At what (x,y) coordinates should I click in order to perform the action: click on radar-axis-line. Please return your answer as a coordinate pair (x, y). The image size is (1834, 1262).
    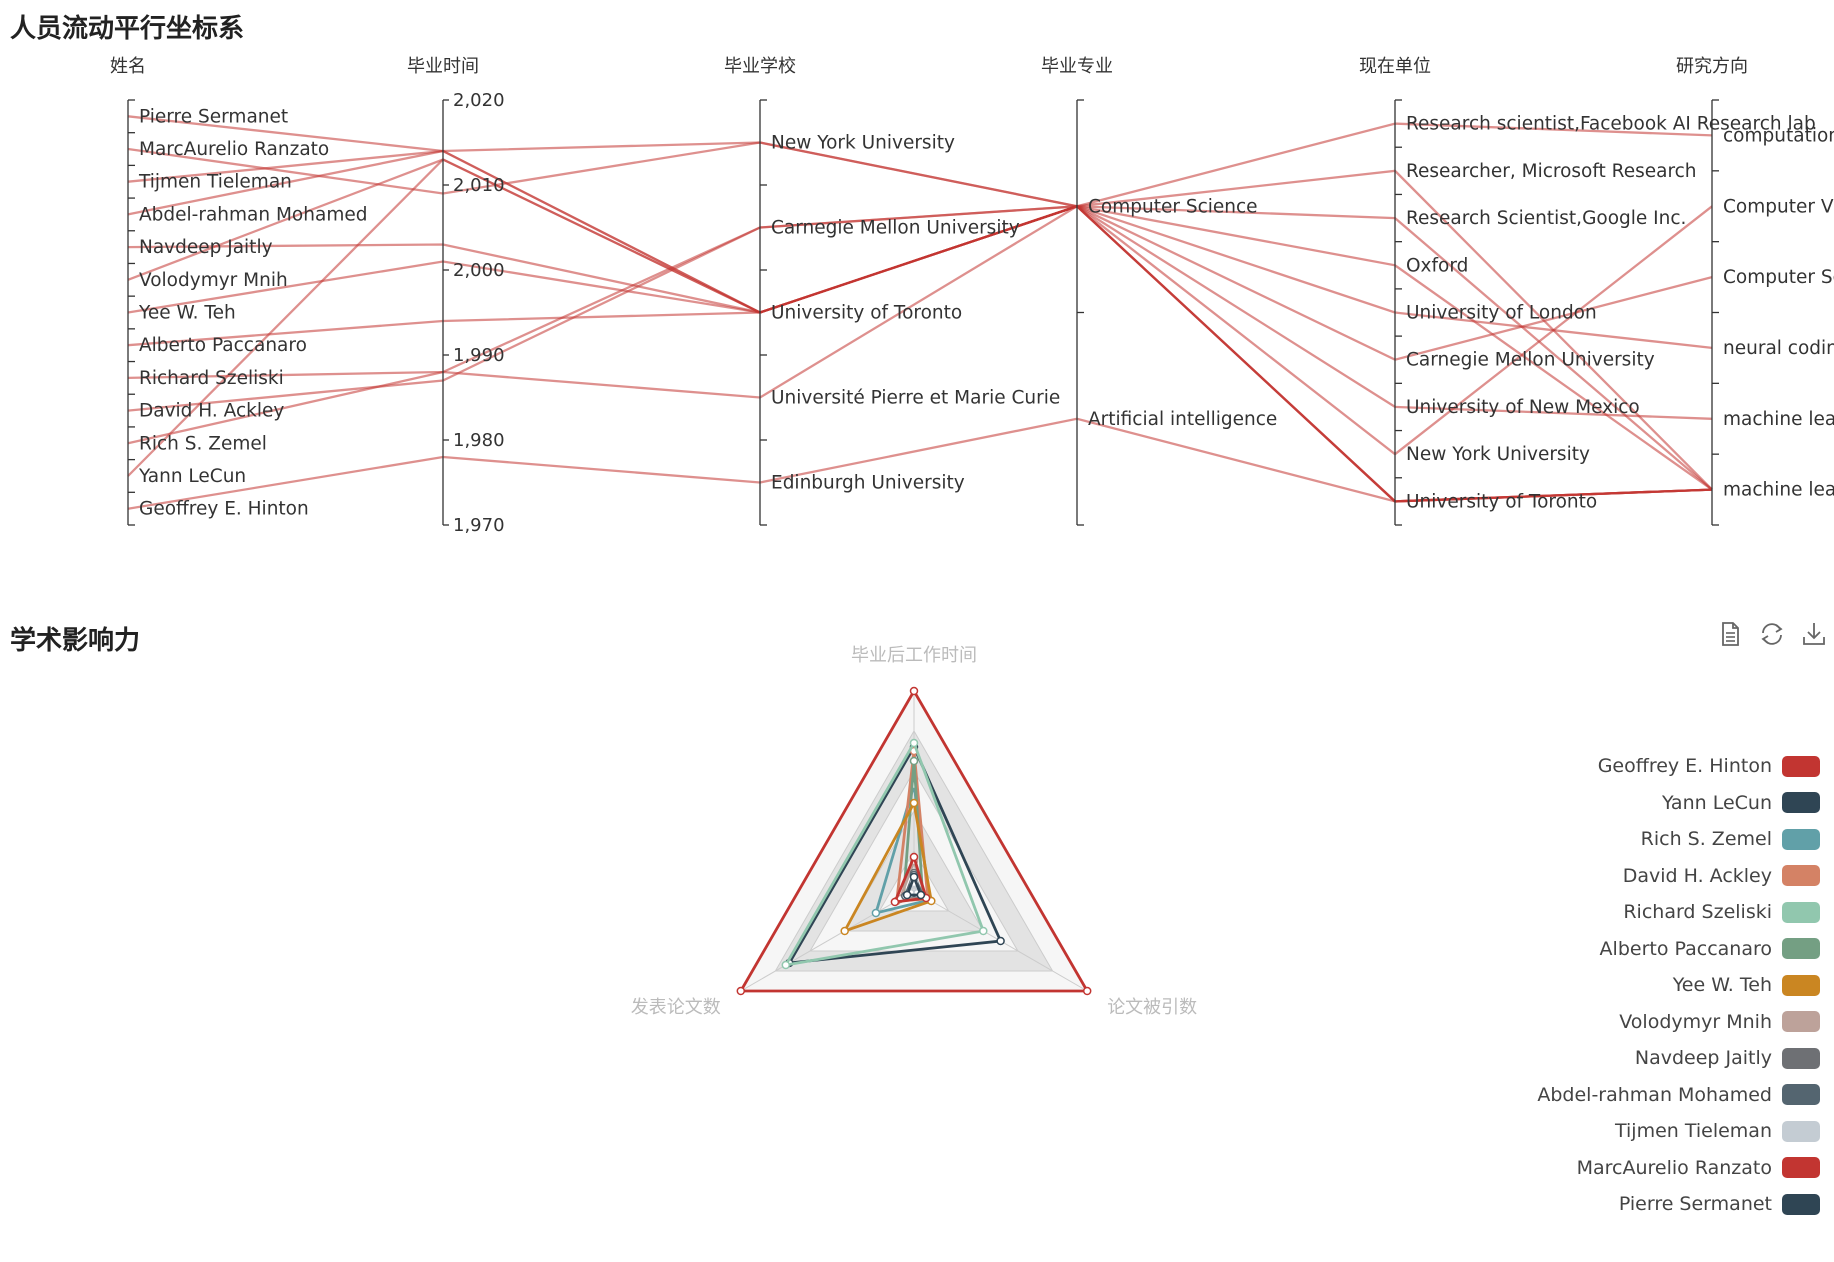
    Looking at the image, I should click on (1000, 941).